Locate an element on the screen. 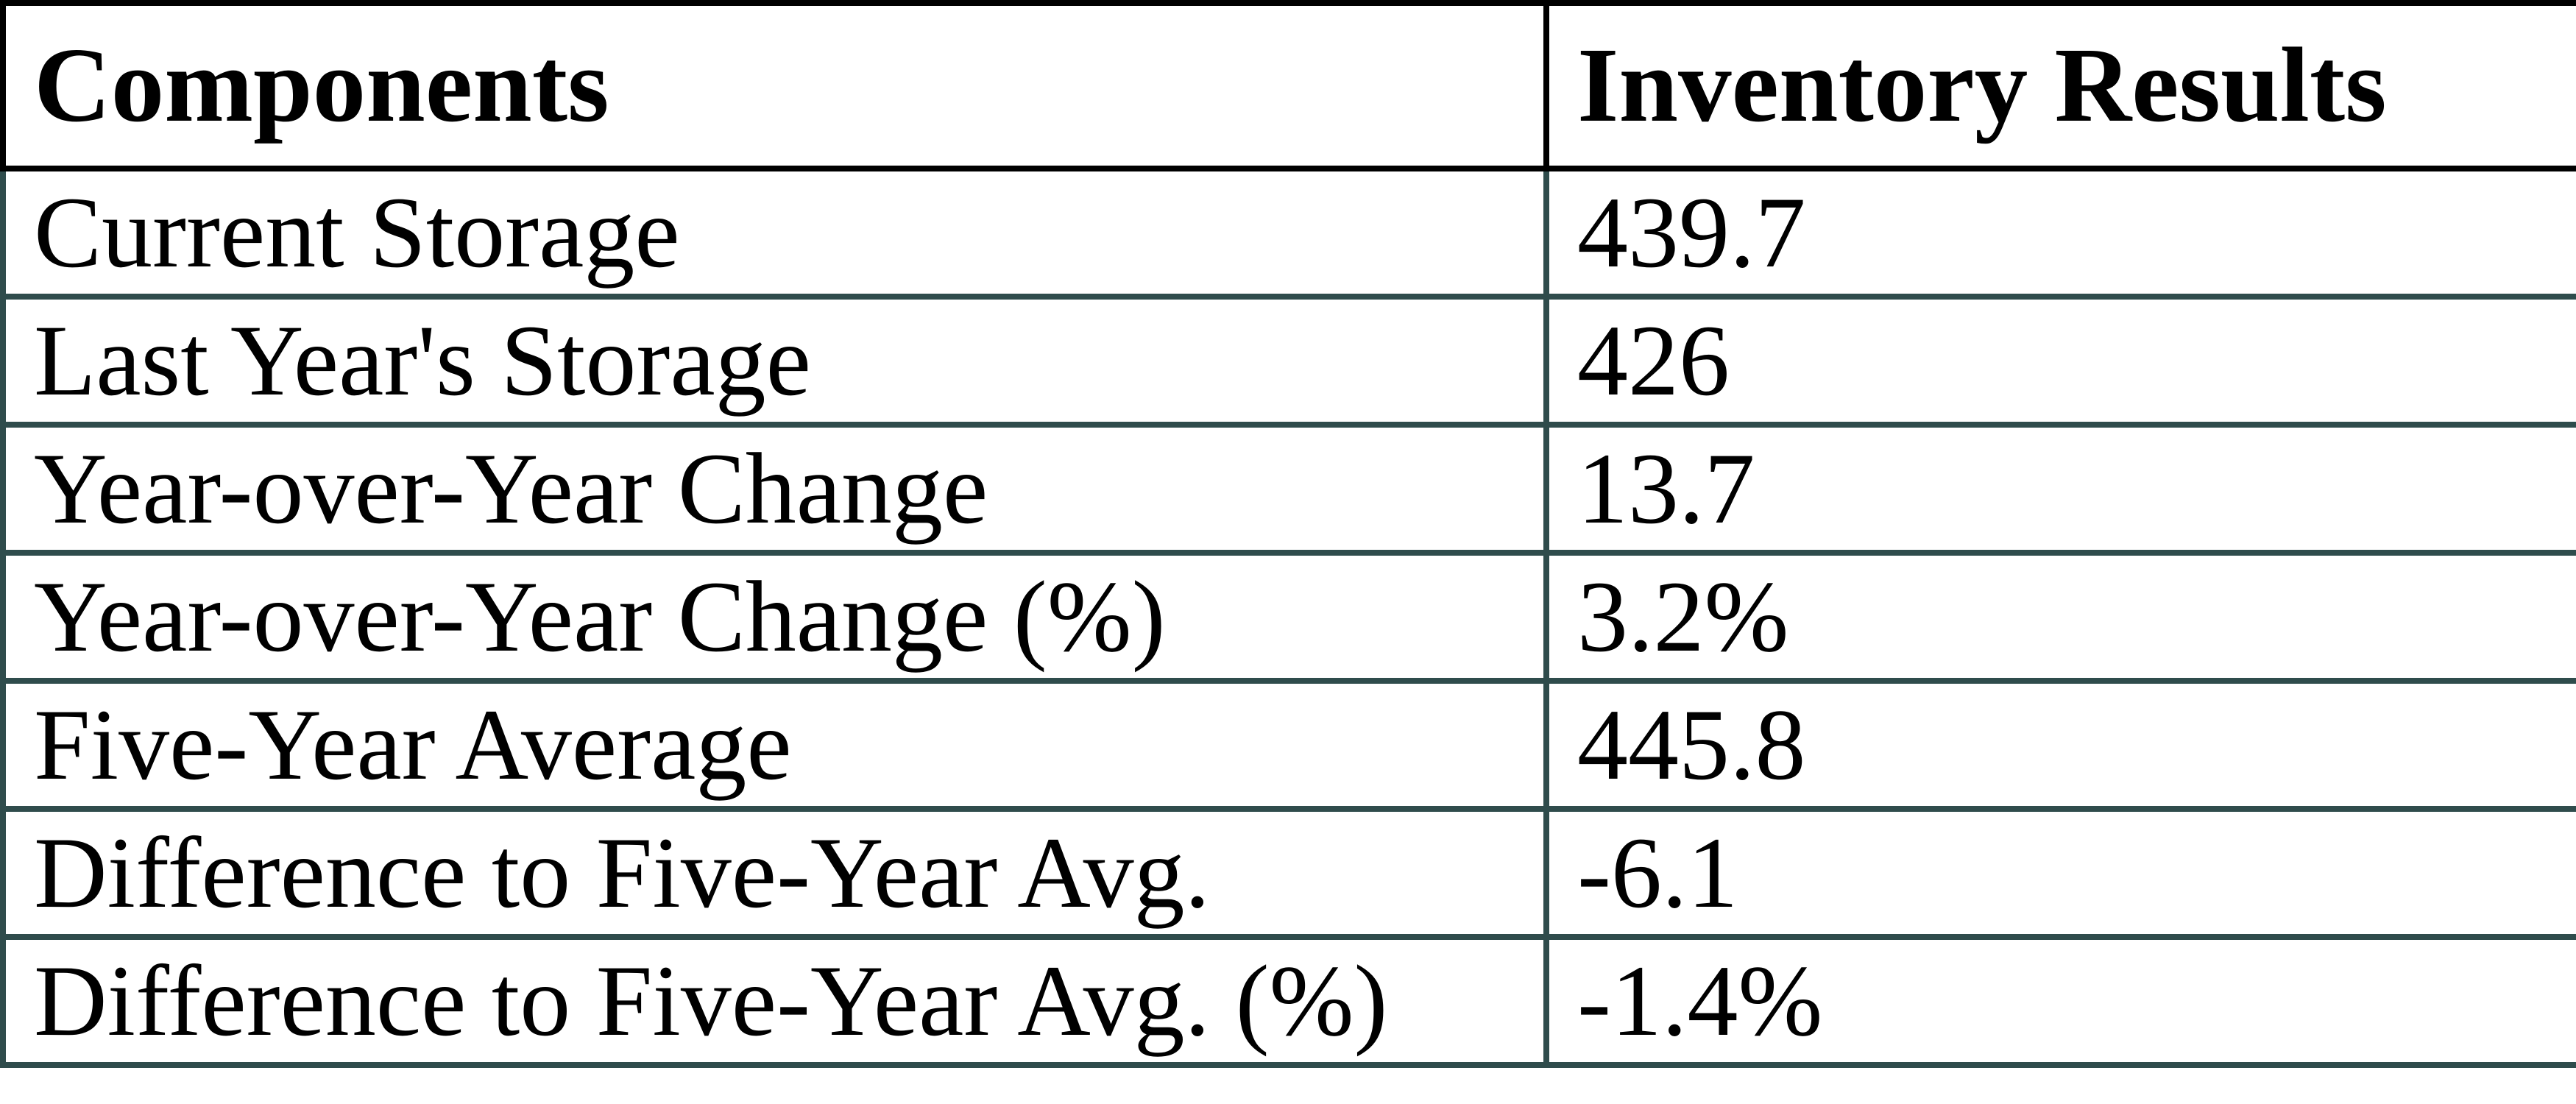  row-value-last-years-storage: 426 is located at coordinates (2059, 361).